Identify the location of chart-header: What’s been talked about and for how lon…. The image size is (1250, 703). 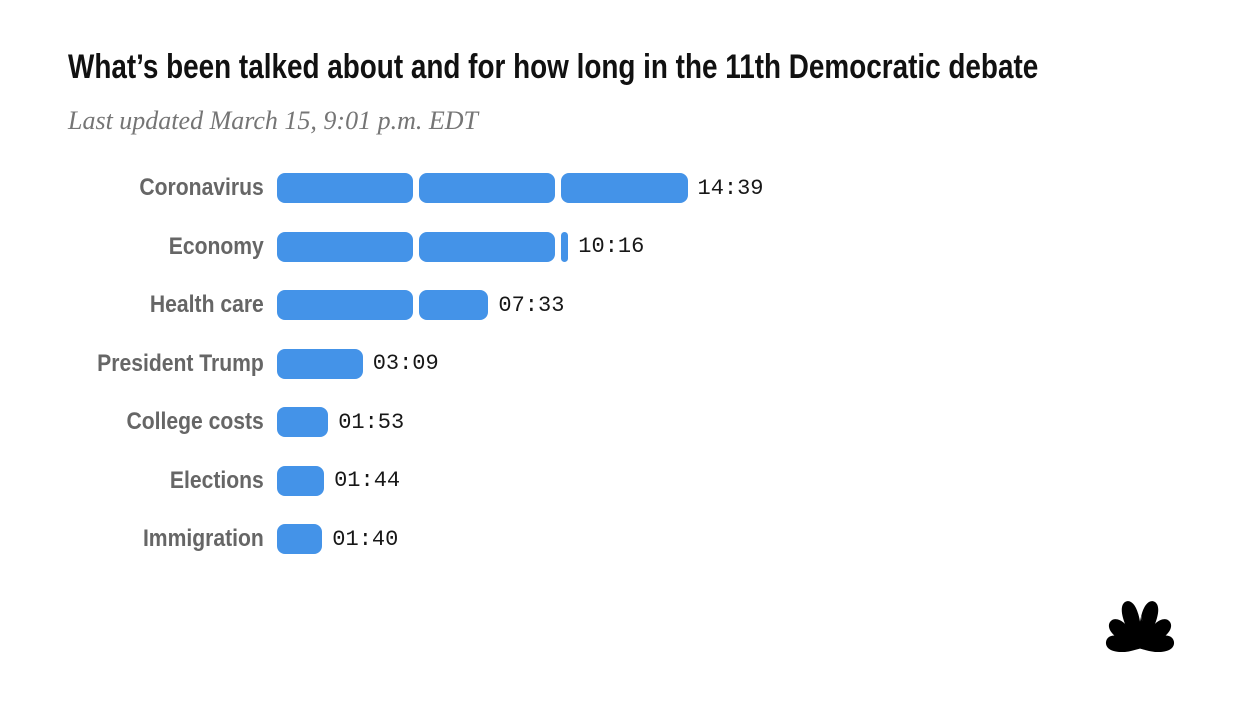
(659, 92).